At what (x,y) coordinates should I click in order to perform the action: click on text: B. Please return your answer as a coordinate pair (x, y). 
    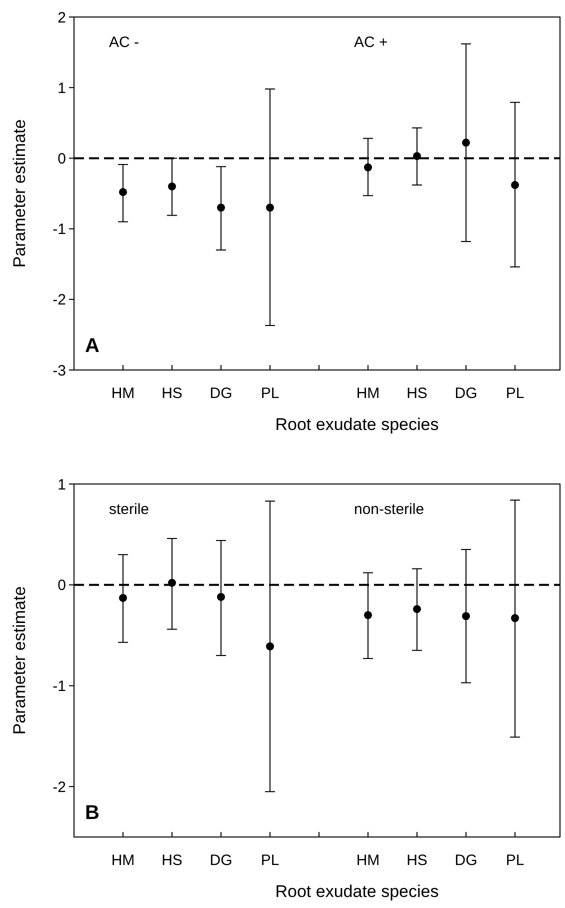
    Looking at the image, I should click on (92, 813).